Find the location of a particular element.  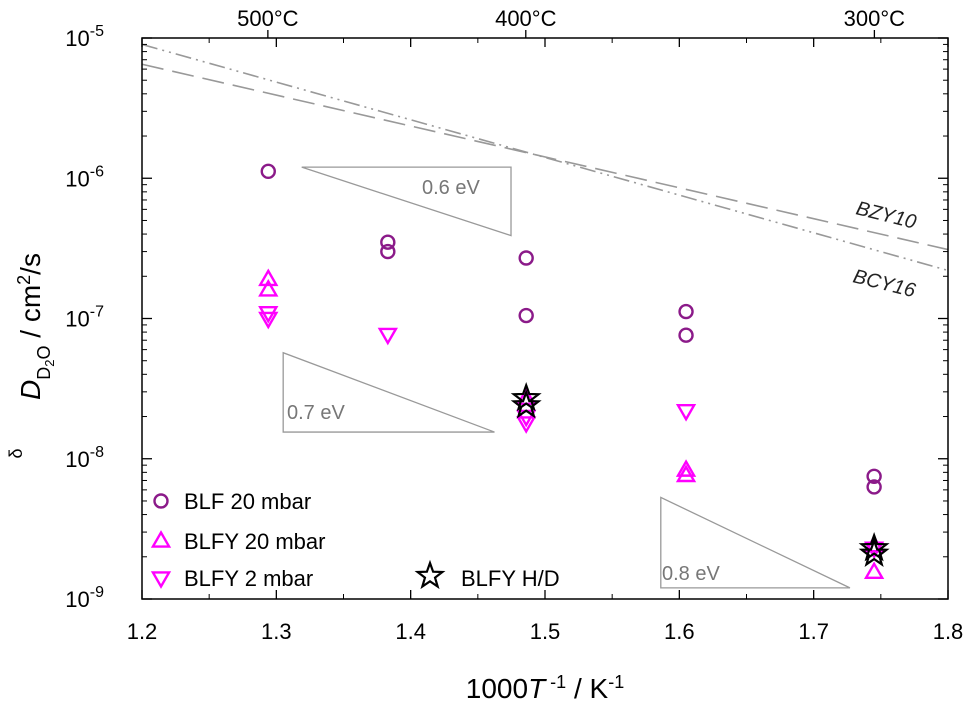

x-axis-title-sup1: -1 is located at coordinates (555, 682).